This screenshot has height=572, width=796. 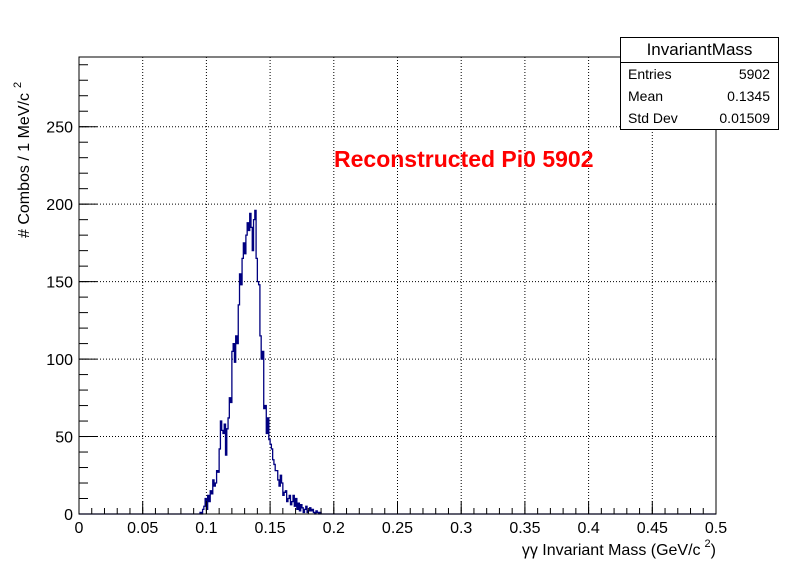 I want to click on x-tick-label: 0.2, so click(x=334, y=528).